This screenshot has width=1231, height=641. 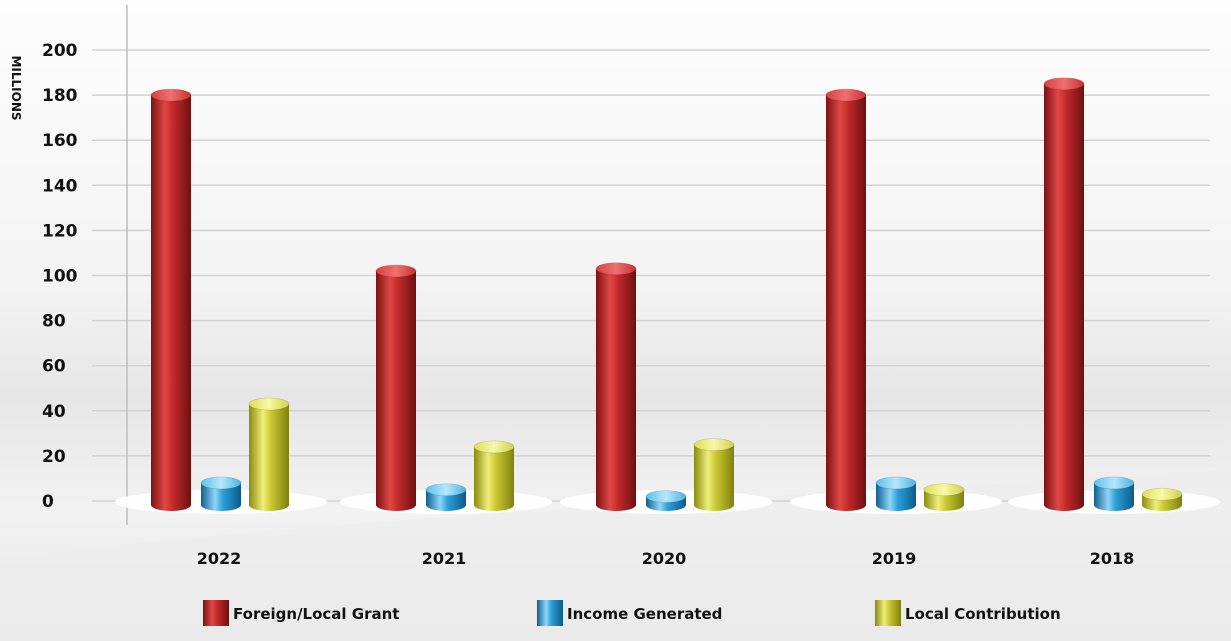 I want to click on legend-label: Income Generated, so click(x=644, y=614).